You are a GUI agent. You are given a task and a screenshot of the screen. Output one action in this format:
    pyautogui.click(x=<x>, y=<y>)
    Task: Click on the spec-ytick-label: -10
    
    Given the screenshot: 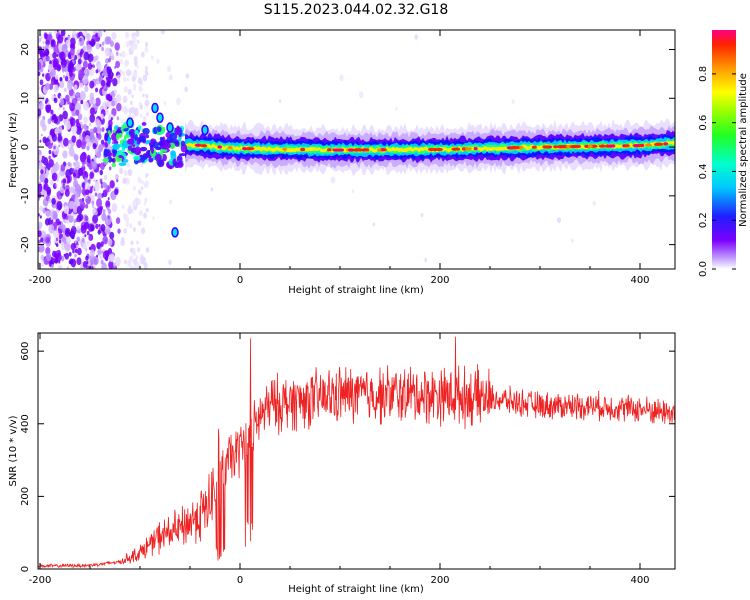 What is the action you would take?
    pyautogui.click(x=25, y=196)
    